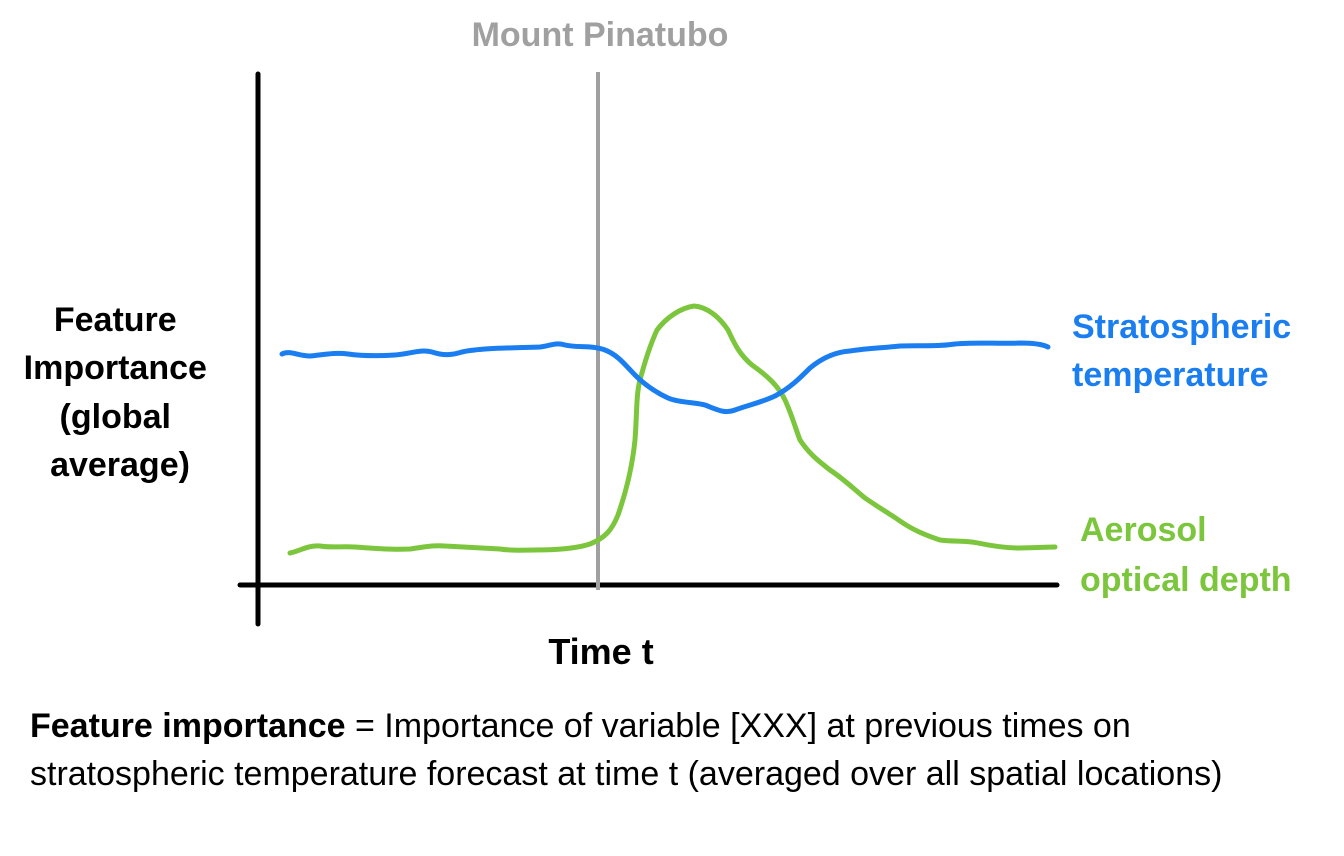 This screenshot has height=856, width=1344. I want to click on series-line-stratospheric-temperature, so click(665, 377).